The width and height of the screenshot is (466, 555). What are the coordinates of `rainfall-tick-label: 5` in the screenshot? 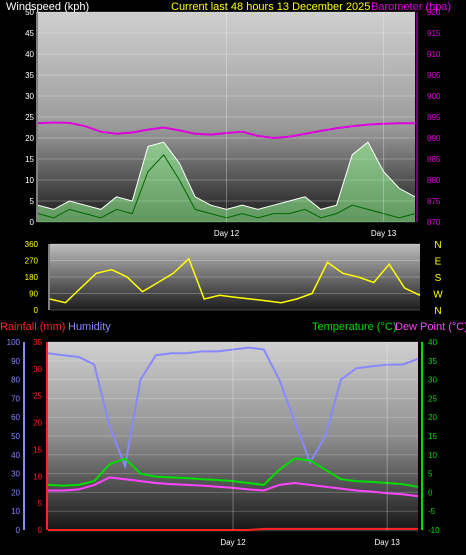 It's located at (40, 503).